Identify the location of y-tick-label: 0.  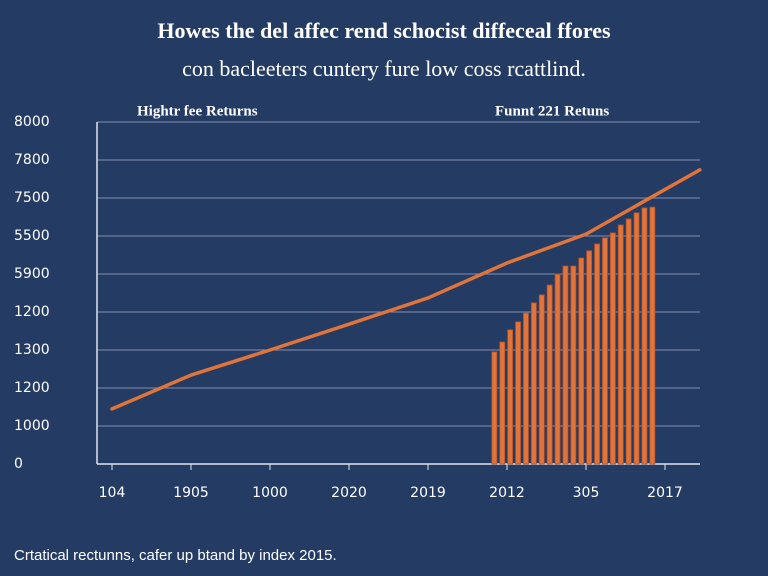
(18, 464).